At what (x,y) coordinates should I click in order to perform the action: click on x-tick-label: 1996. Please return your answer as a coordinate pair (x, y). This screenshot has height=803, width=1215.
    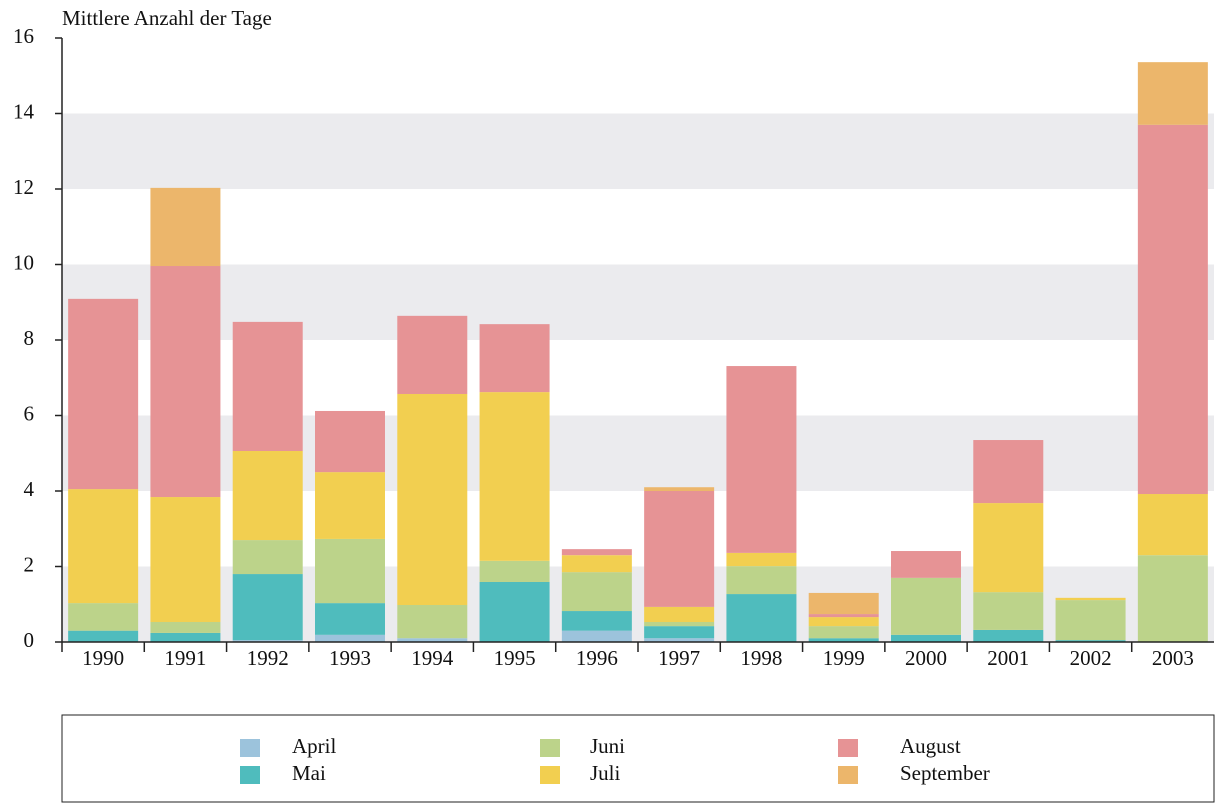
    Looking at the image, I should click on (597, 658).